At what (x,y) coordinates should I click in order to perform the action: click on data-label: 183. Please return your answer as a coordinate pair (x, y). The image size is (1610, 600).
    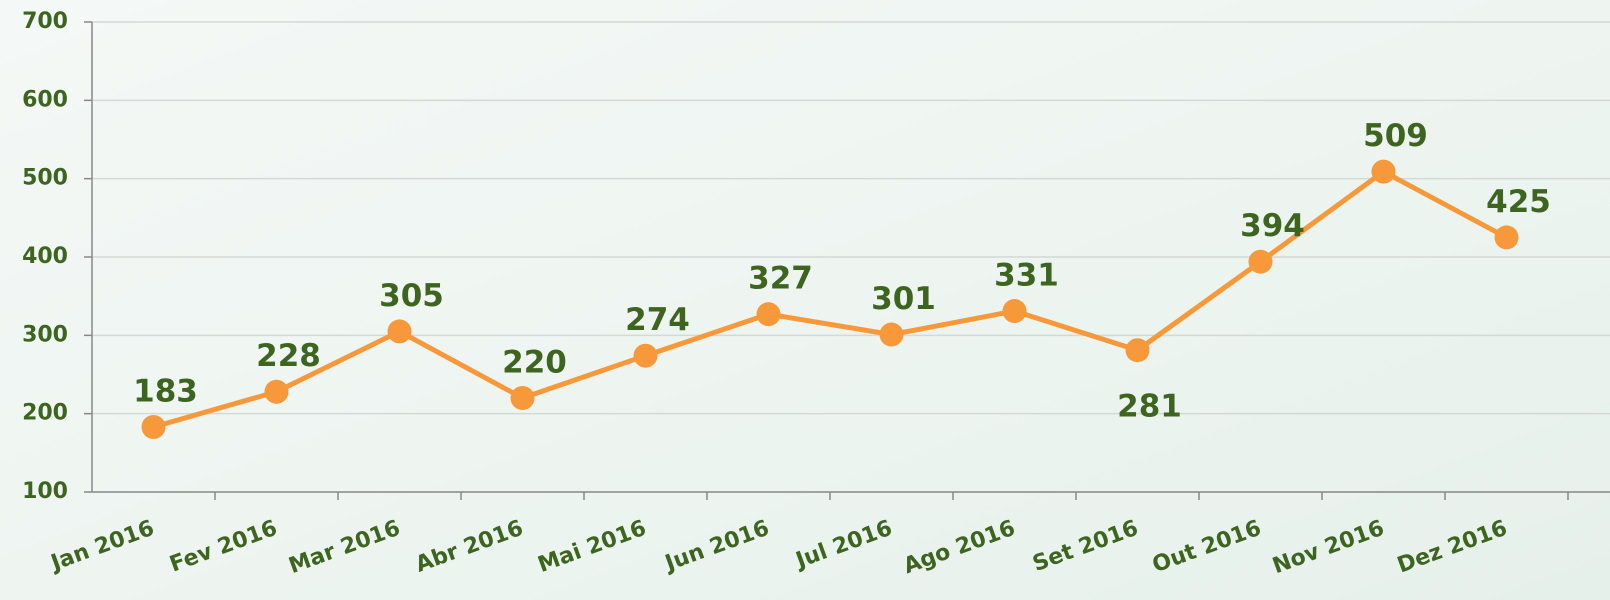
    Looking at the image, I should click on (165, 391).